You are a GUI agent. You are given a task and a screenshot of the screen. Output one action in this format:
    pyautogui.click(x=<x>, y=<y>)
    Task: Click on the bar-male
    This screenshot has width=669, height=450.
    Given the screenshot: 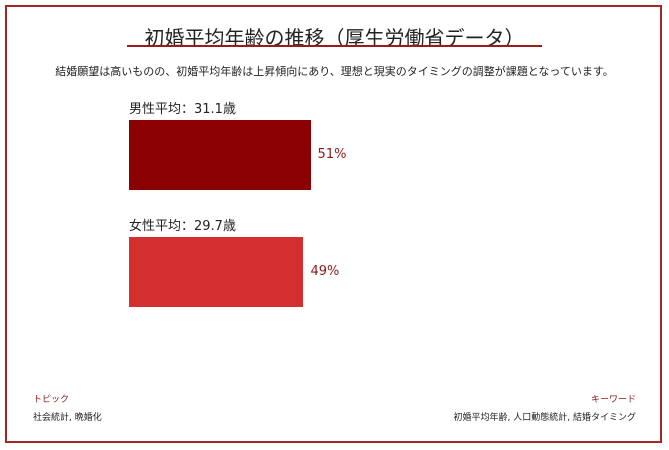 What is the action you would take?
    pyautogui.click(x=220, y=155)
    